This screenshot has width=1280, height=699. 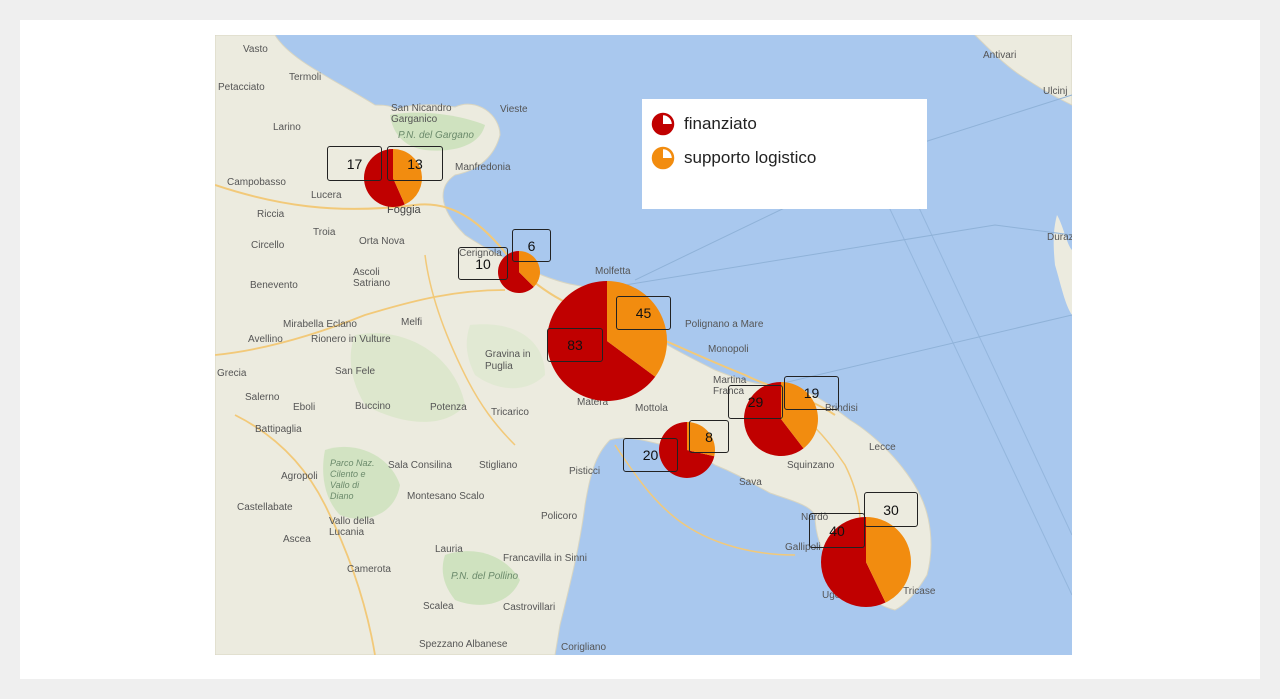 I want to click on legend: finanziato supporto logistico, so click(x=784, y=154).